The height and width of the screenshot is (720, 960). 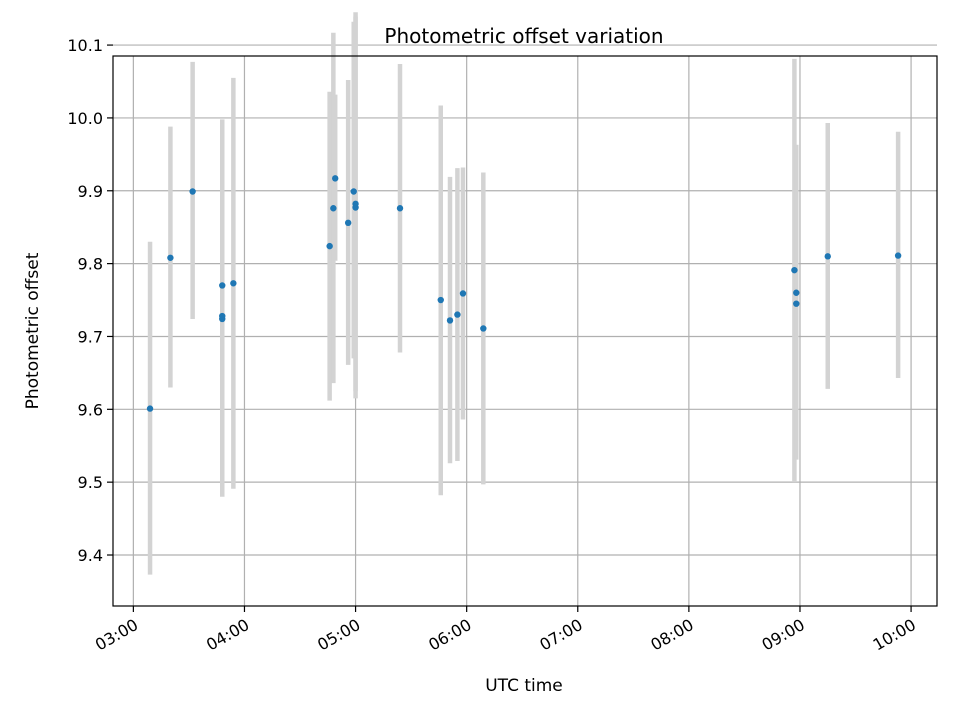 I want to click on y-axis-label: Photometric offset, so click(x=33, y=330).